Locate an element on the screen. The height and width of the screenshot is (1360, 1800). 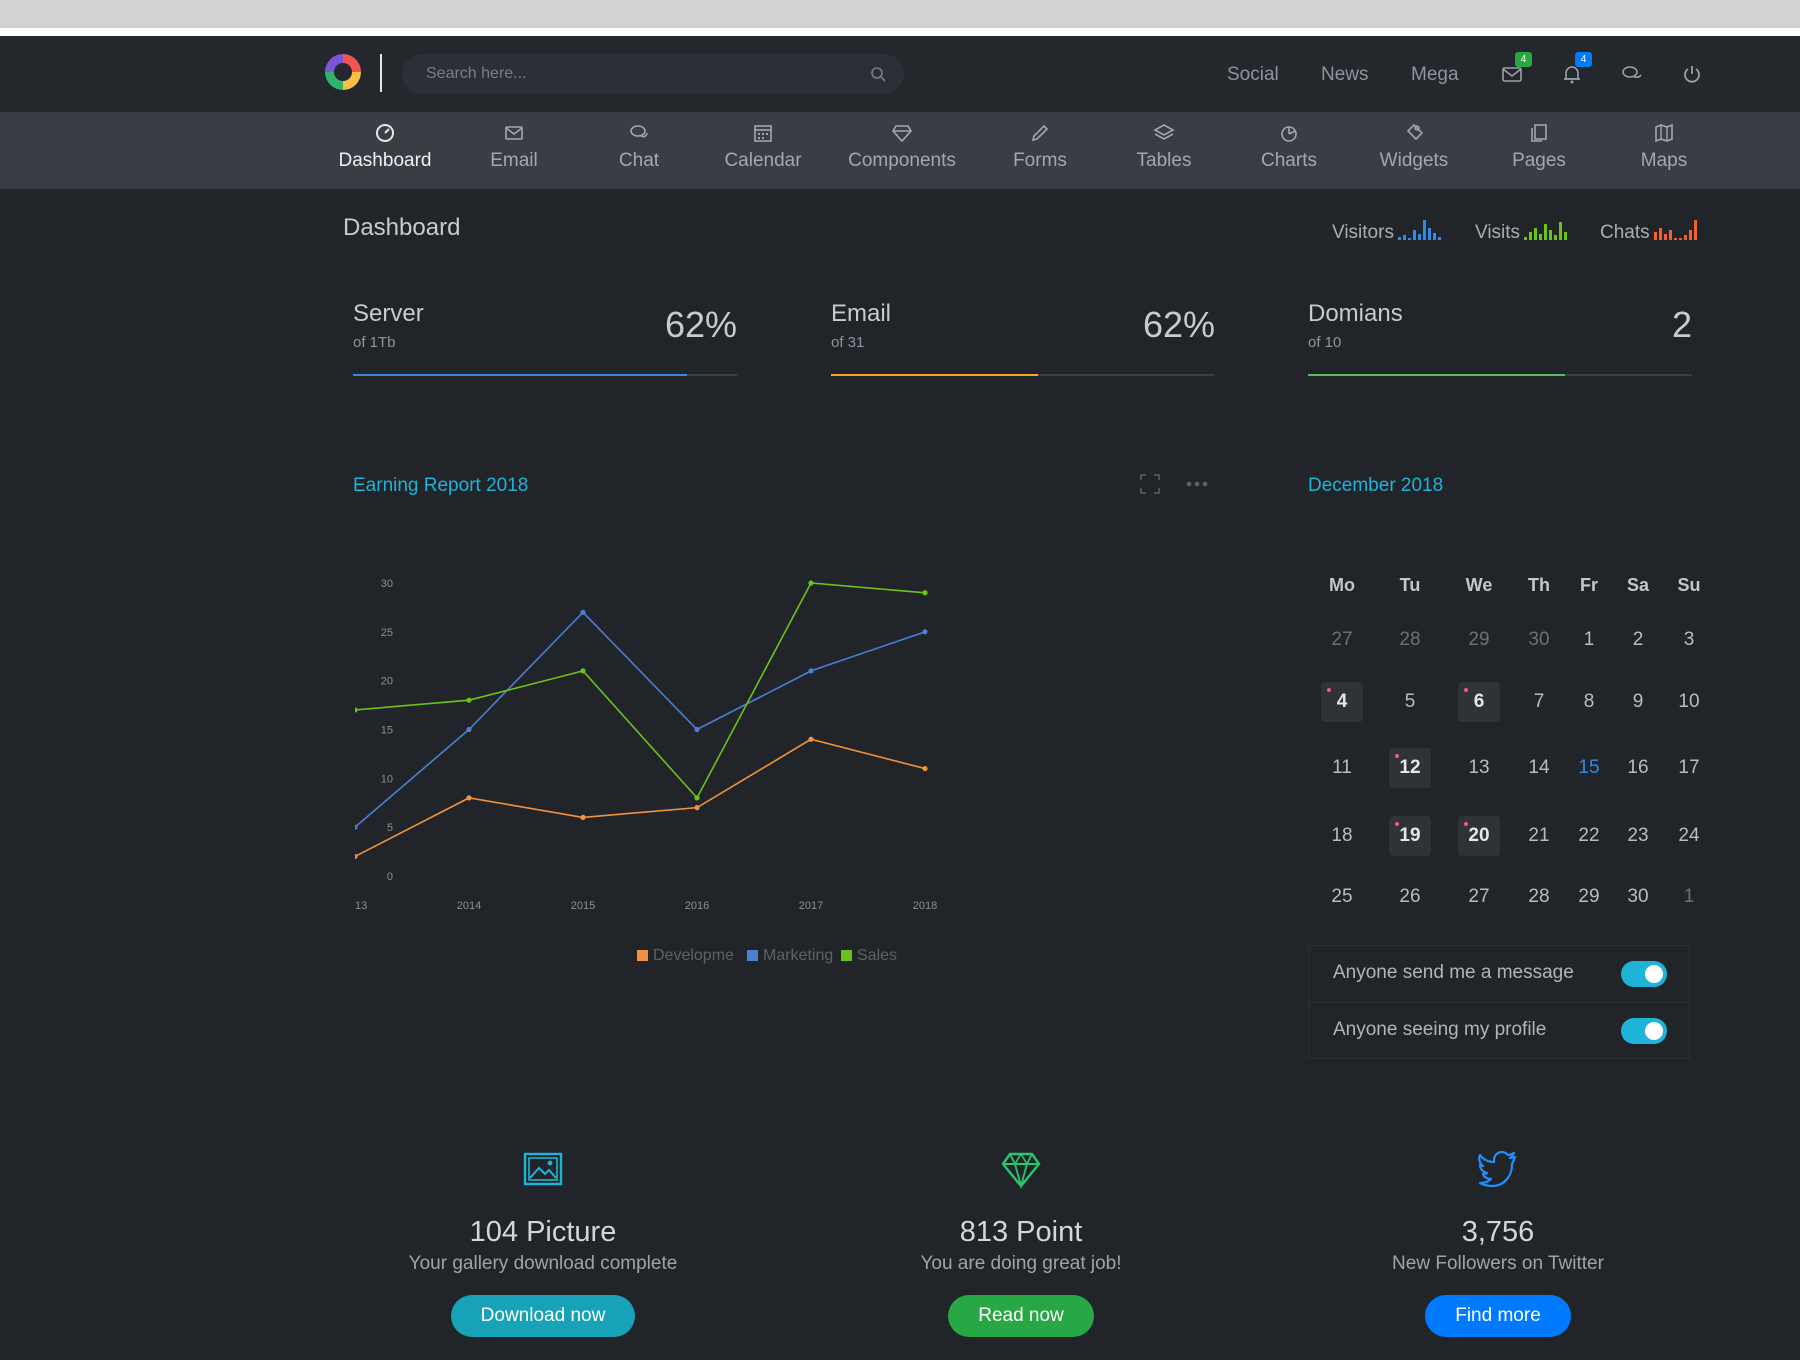
calendar-day: 3 is located at coordinates (1689, 639).